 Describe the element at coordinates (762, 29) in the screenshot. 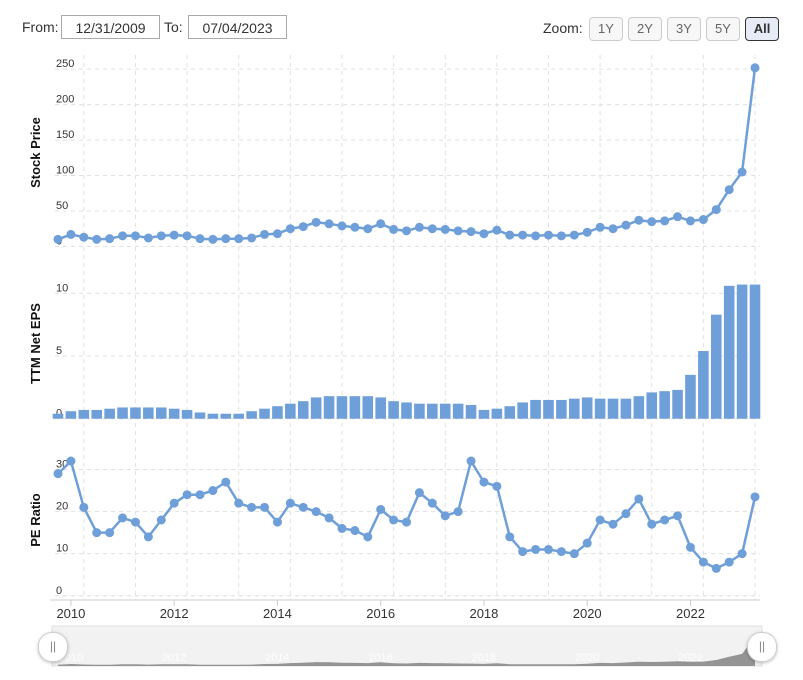

I see `zoom-all-button: All` at that location.